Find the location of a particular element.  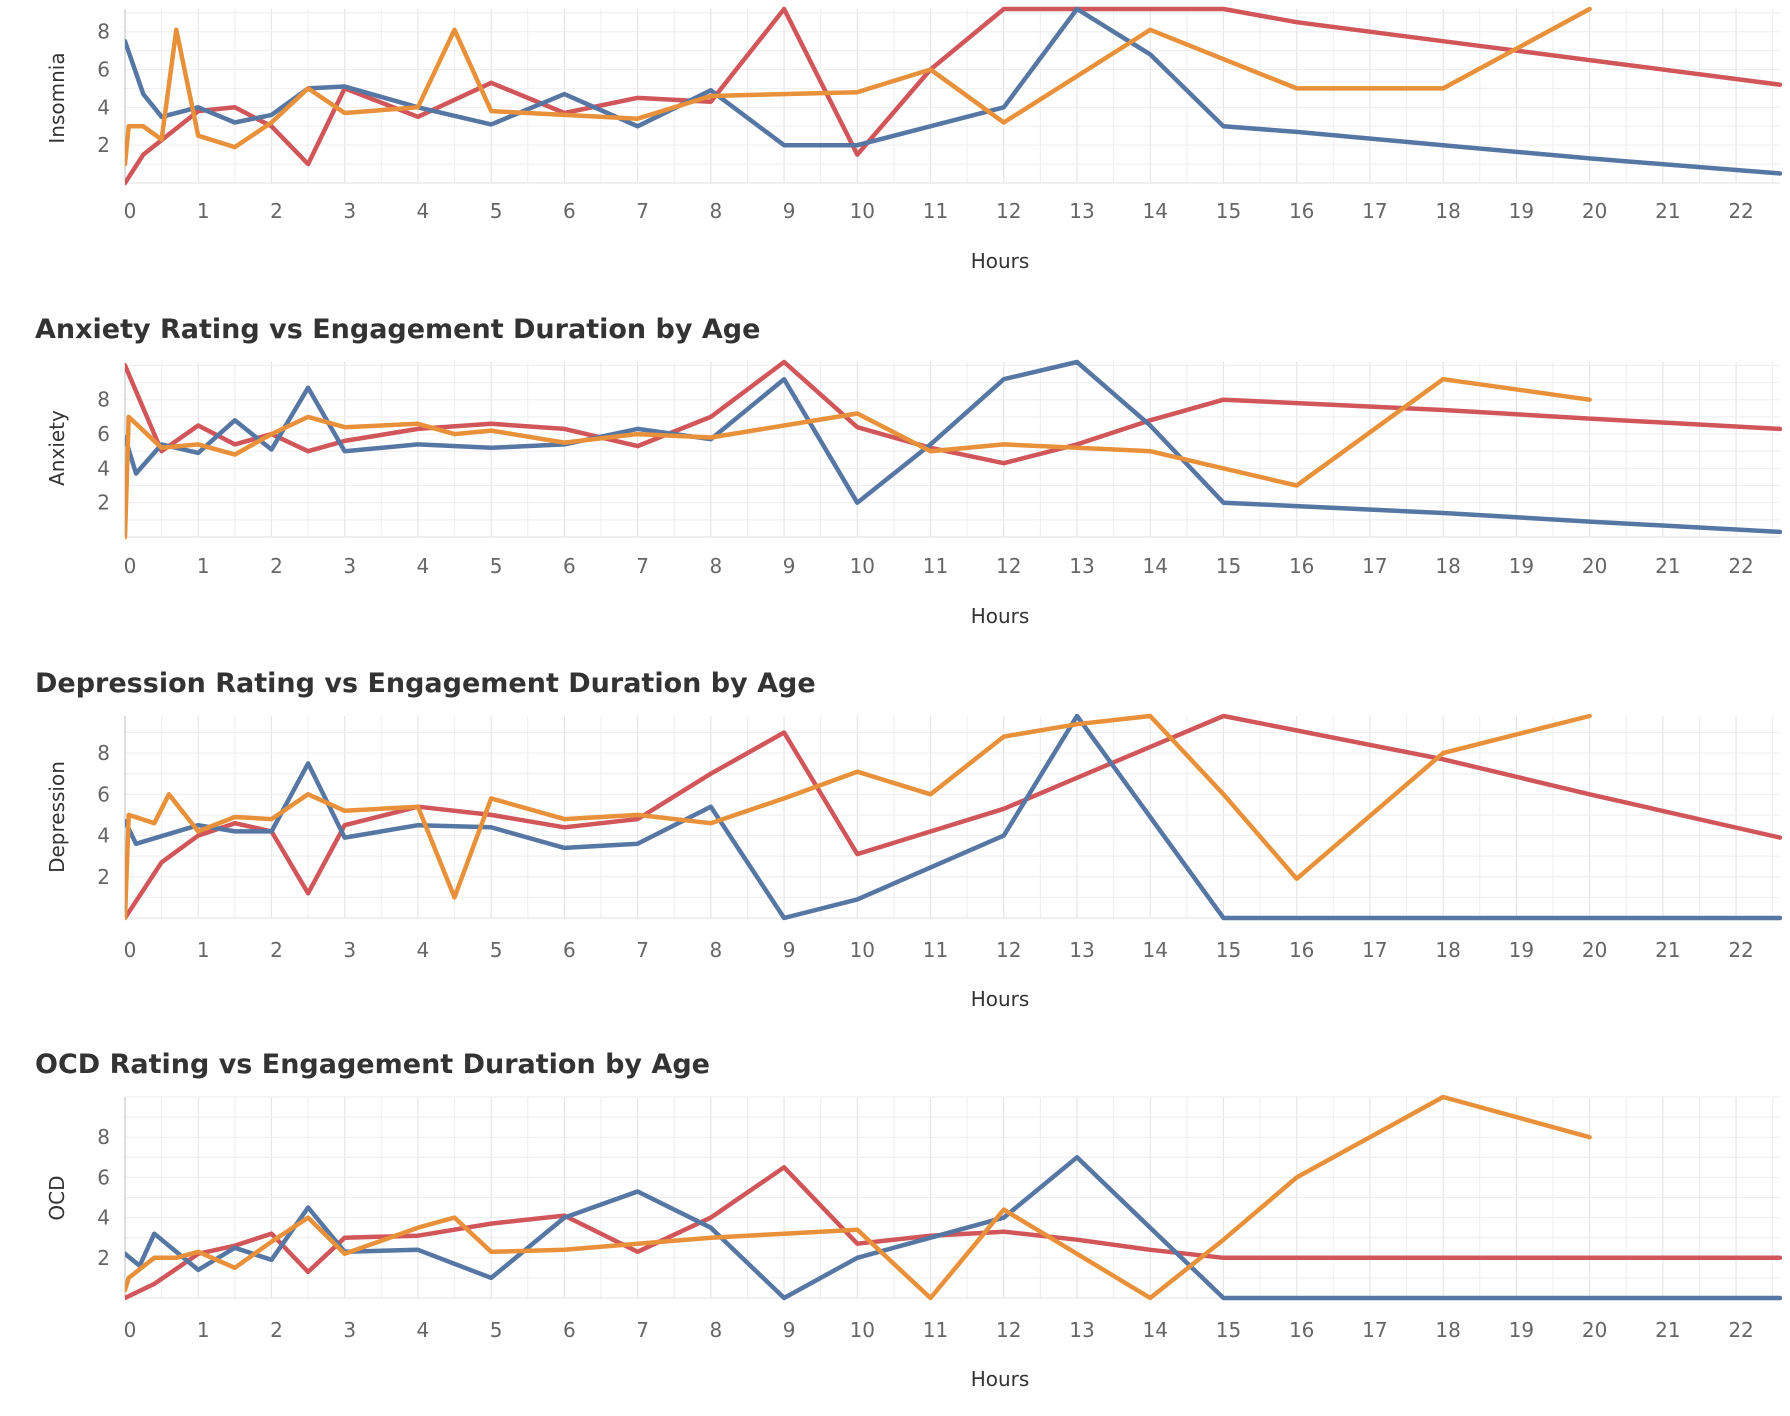

anxiety-x-tick-label: 18 is located at coordinates (1447, 566).